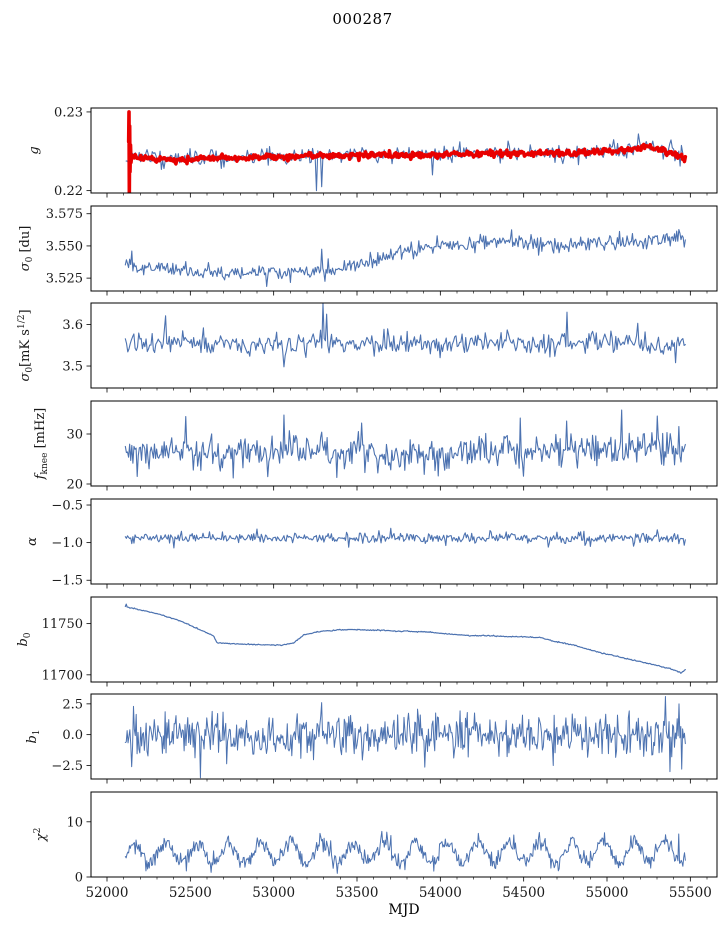 The image size is (725, 936). I want to click on series-fknee-fknee, so click(405, 444).